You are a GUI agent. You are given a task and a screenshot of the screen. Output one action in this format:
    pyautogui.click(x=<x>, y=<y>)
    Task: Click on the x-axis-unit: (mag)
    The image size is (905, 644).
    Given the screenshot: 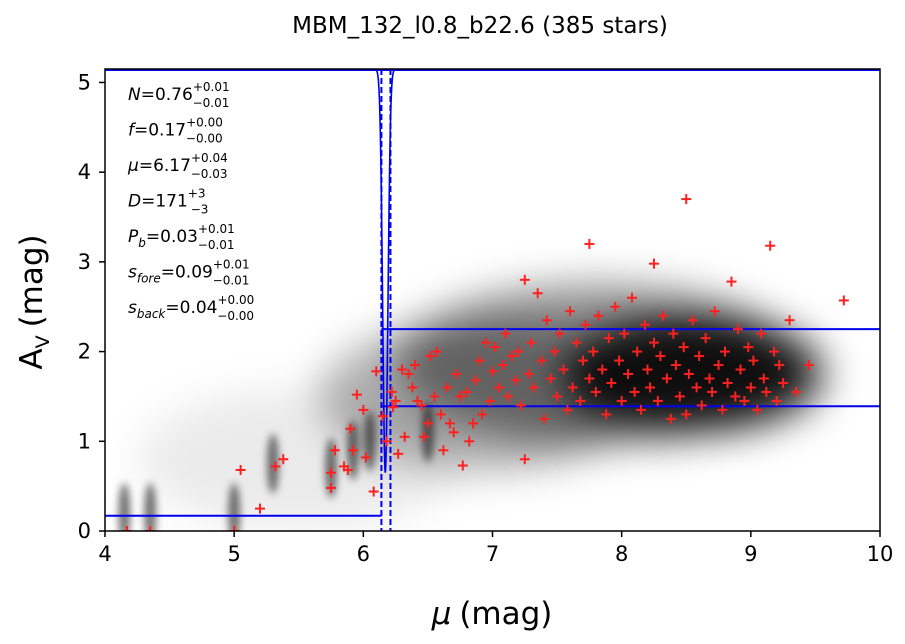 What is the action you would take?
    pyautogui.click(x=505, y=614)
    